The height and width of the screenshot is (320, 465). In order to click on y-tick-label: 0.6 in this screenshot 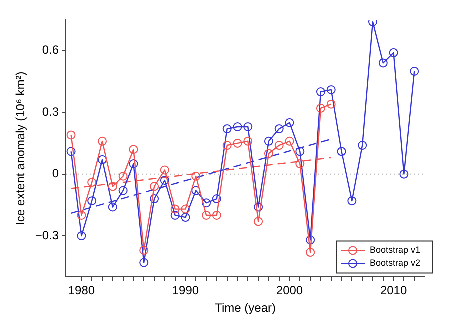, I will do `click(51, 50)`.